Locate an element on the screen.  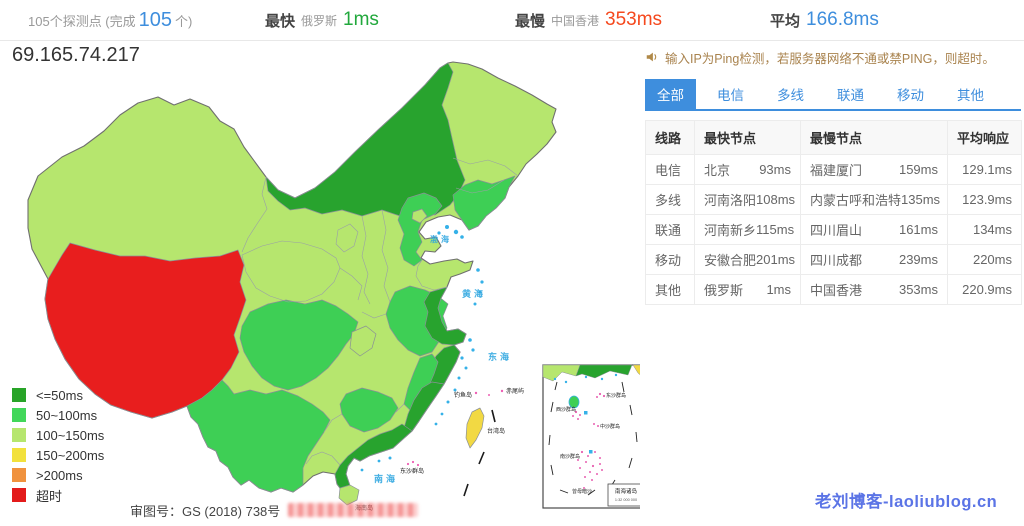
line-link: 联通 is located at coordinates (670, 229).